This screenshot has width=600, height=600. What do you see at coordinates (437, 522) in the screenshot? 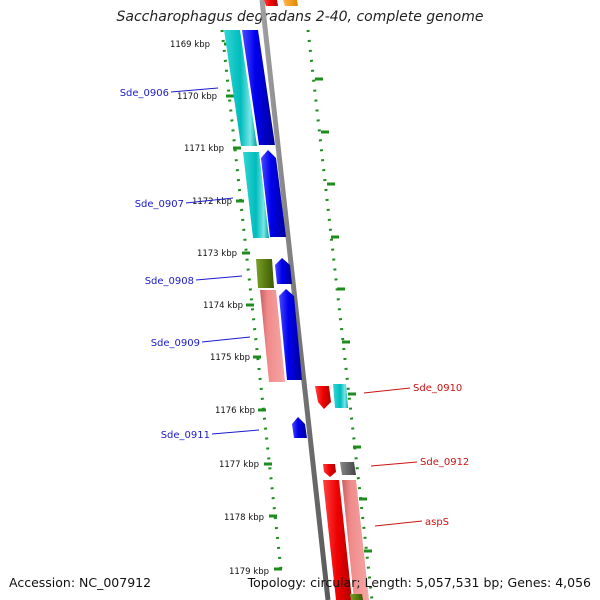
I see `gene-label-asps: aspS` at bounding box center [437, 522].